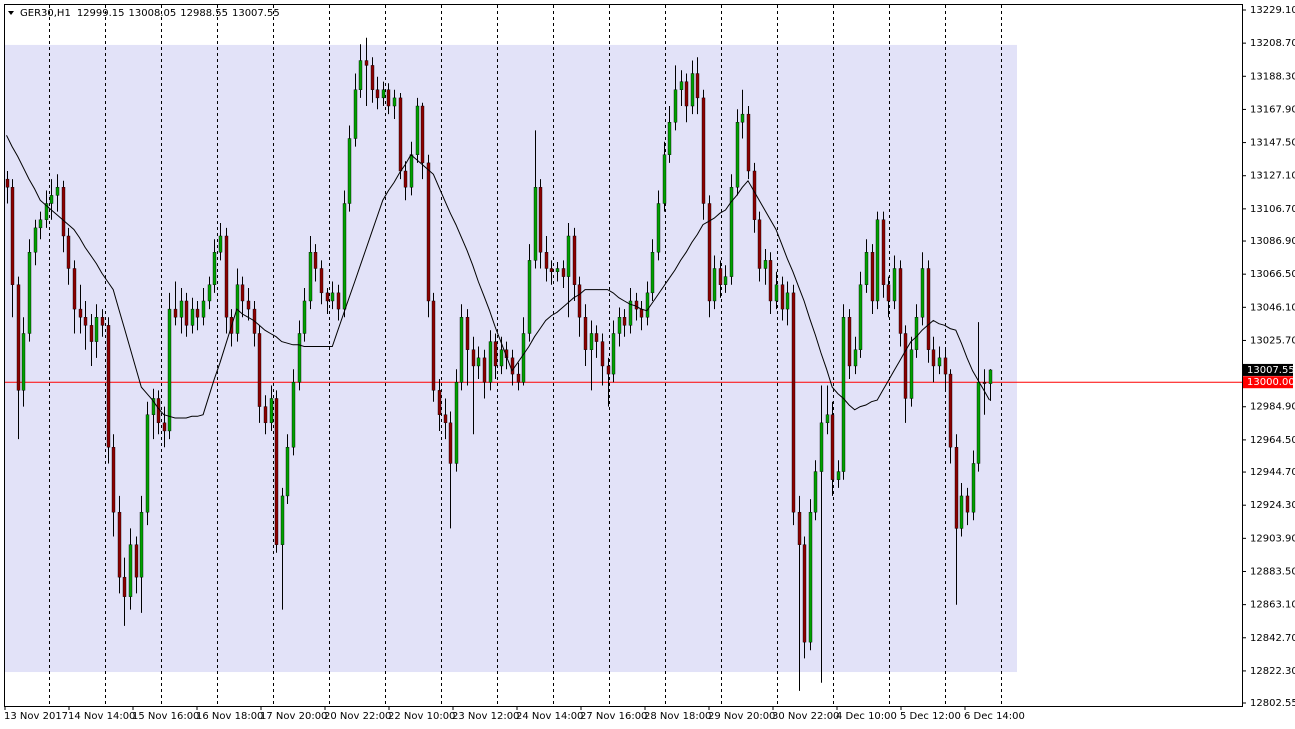 The width and height of the screenshot is (1295, 729). I want to click on x-tick-label: 20 Nov 22:00, so click(357, 716).